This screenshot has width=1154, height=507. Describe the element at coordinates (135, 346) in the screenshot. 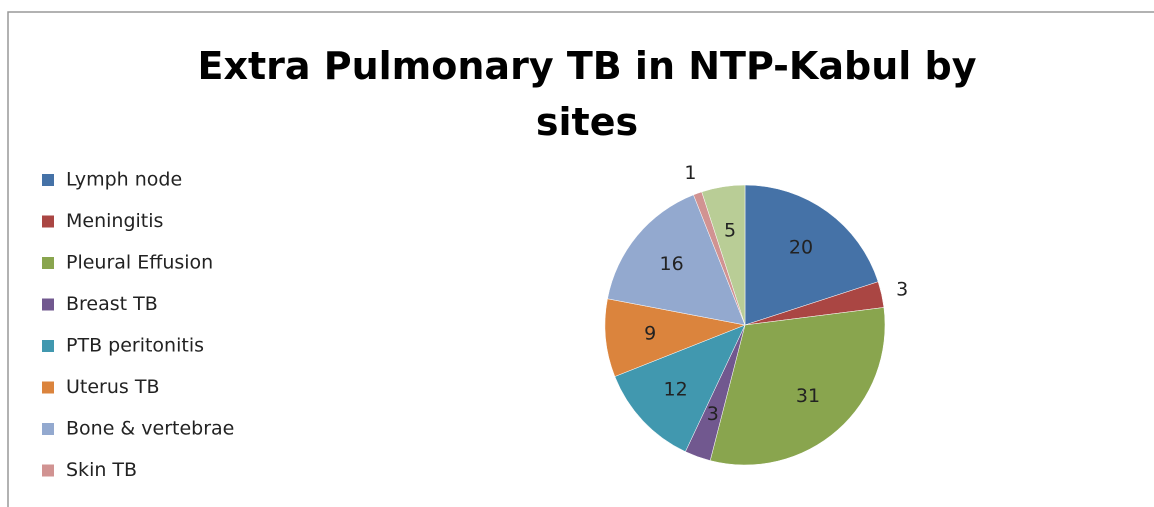

I see `legend-label: PTB peritonitis` at that location.